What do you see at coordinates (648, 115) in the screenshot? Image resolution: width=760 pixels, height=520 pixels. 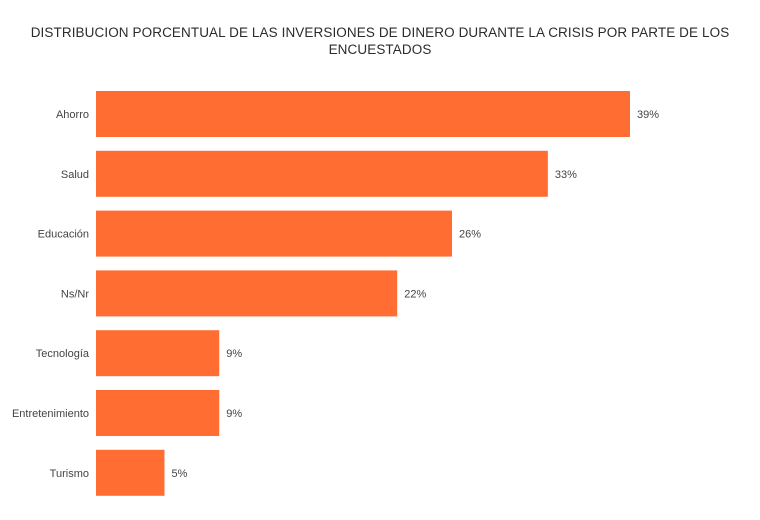 I see `value-label-ahorro: 39%` at bounding box center [648, 115].